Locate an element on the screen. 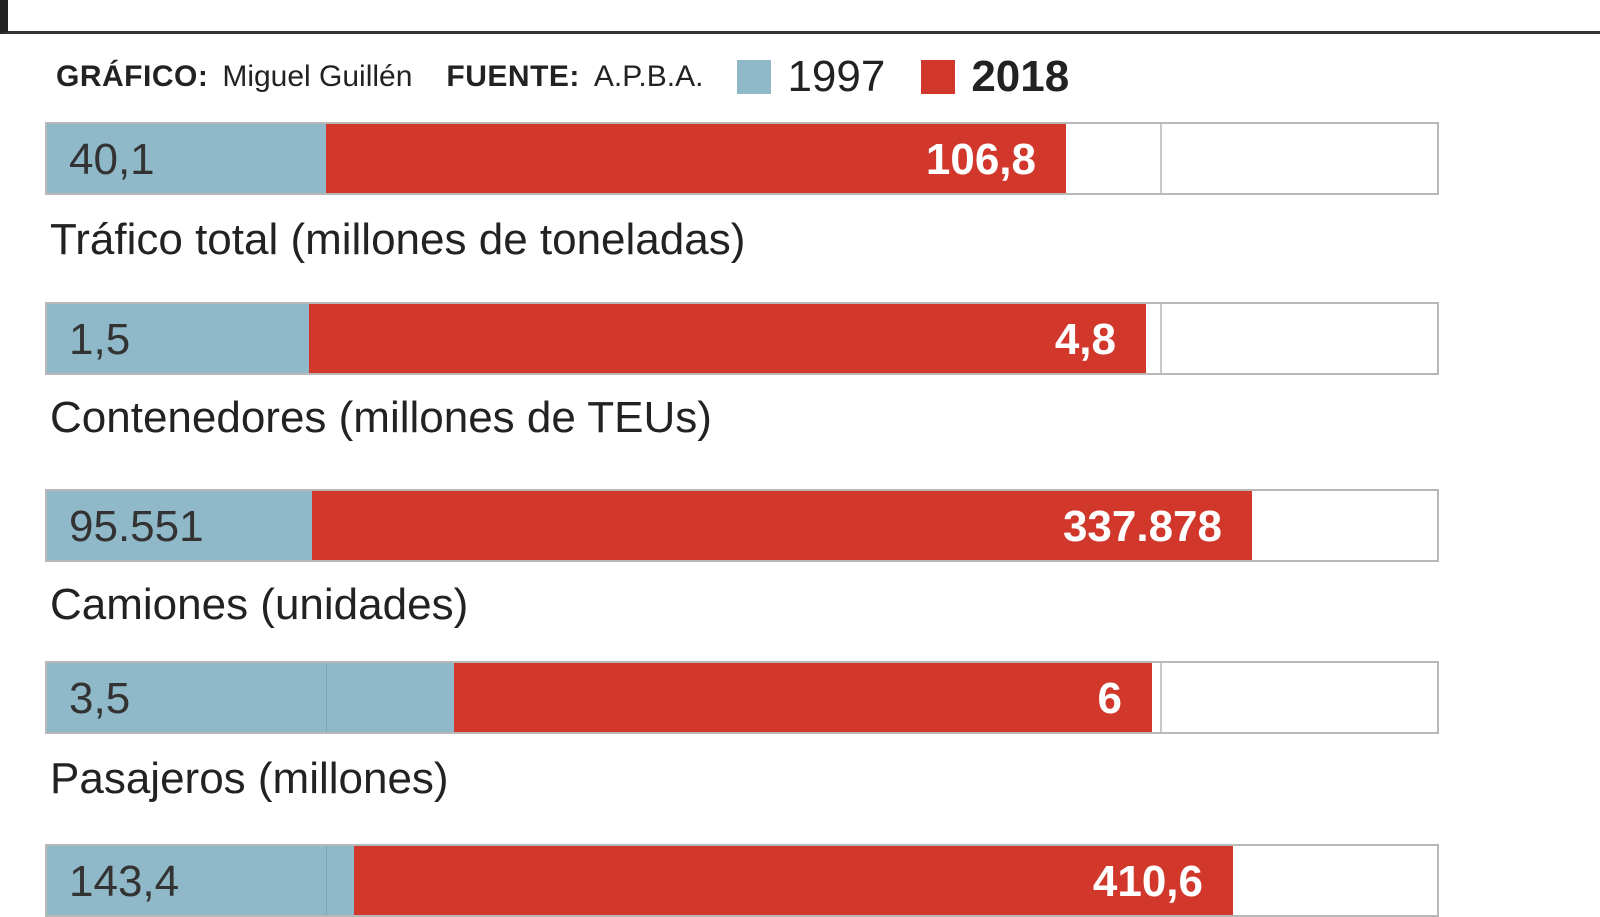 The image size is (1600, 917). data-label-2018: 337.878 is located at coordinates (1142, 526).